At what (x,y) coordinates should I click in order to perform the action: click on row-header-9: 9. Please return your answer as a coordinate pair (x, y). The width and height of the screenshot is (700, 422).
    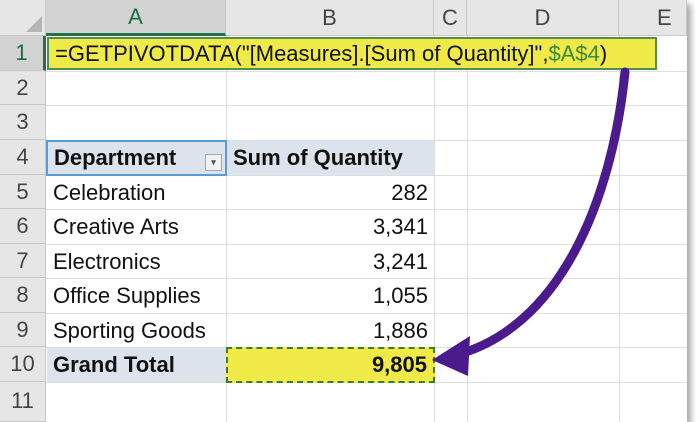
    Looking at the image, I should click on (23, 330).